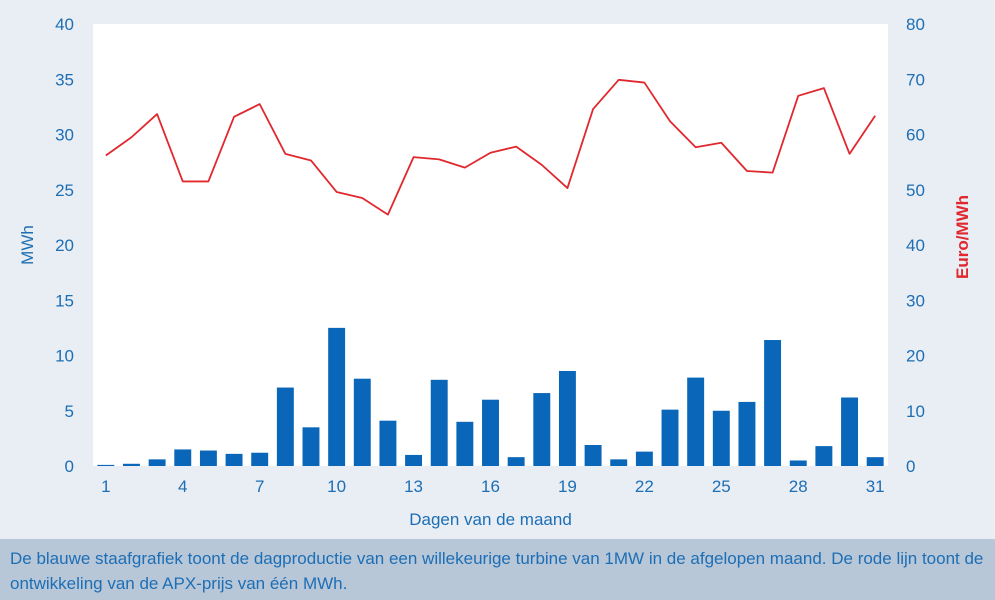 Image resolution: width=995 pixels, height=600 pixels. I want to click on x-axis-ticks: 1 4 7 10 13 16 19 22 25 28 31, so click(493, 486).